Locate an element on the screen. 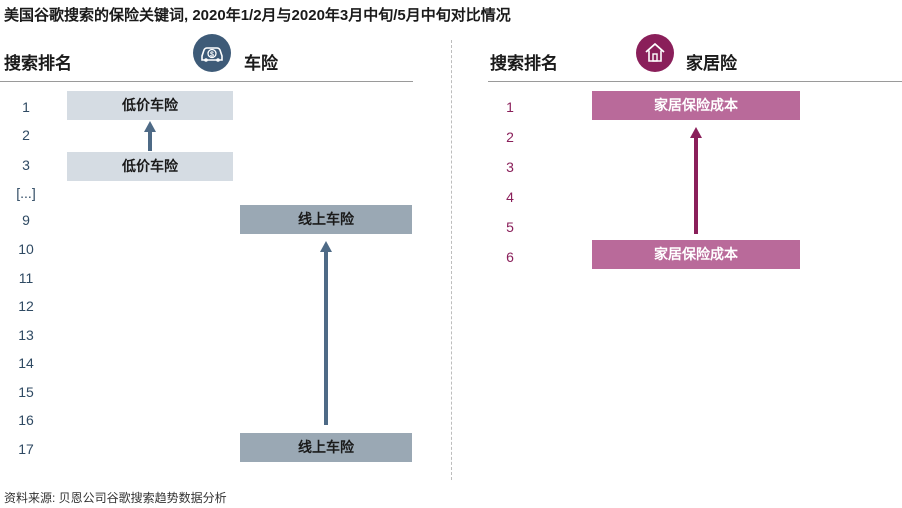 Image resolution: width=902 pixels, height=508 pixels. left-rank-label: 10 is located at coordinates (26, 249).